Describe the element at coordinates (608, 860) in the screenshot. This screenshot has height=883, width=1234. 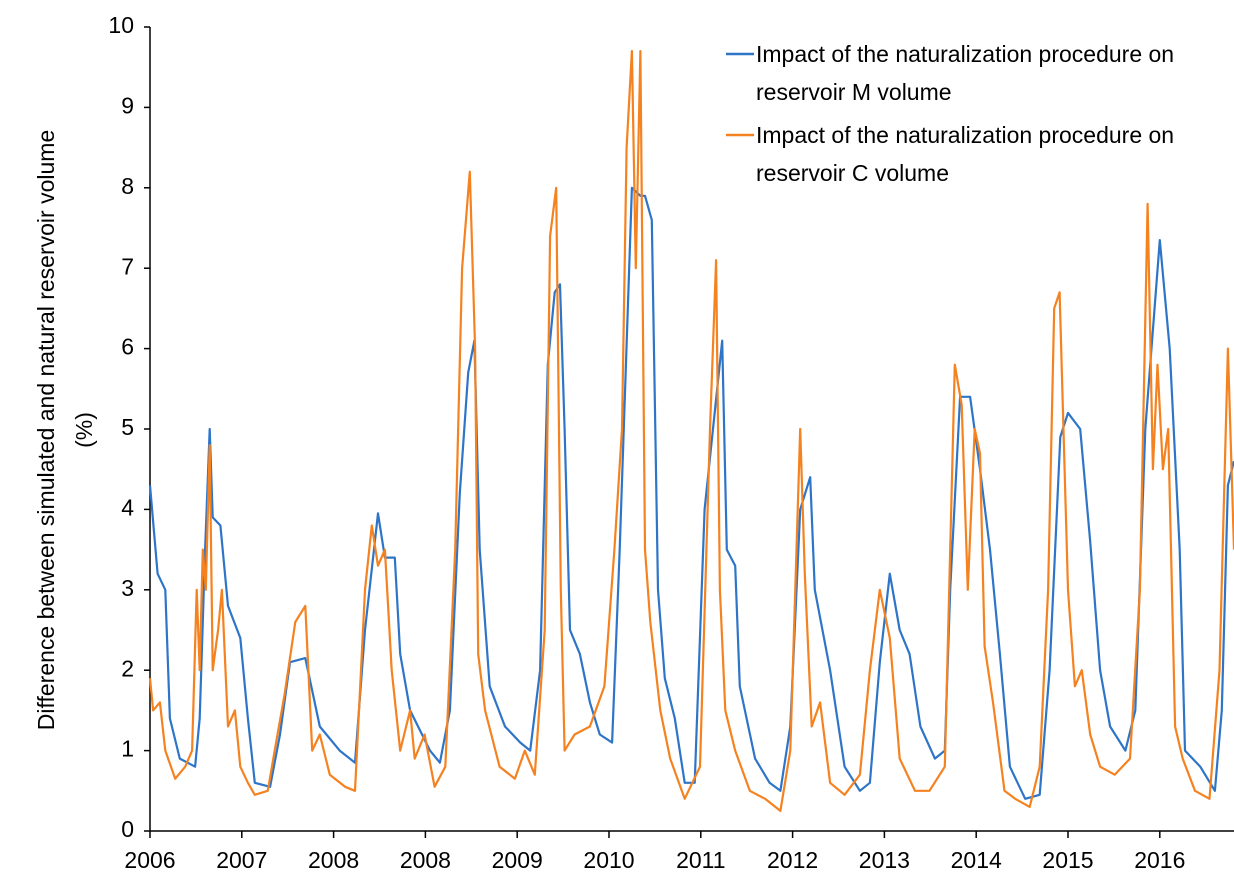
I see `x-tick-label: 2010` at that location.